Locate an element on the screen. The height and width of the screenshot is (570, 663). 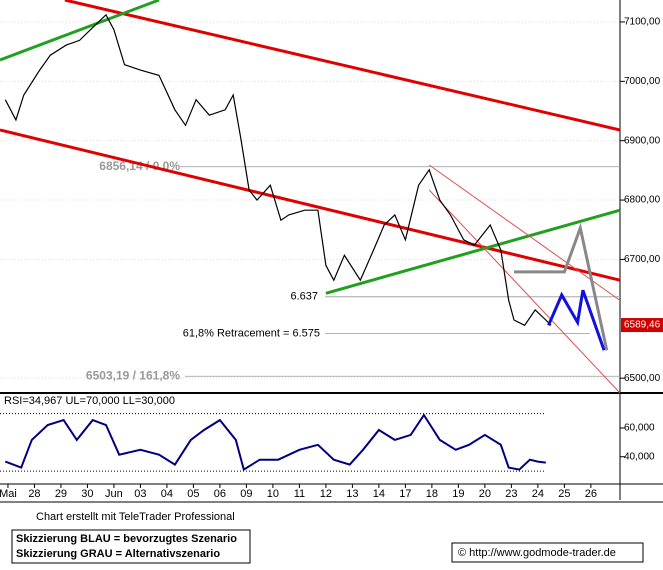
last-price-box is located at coordinates (642, 325).